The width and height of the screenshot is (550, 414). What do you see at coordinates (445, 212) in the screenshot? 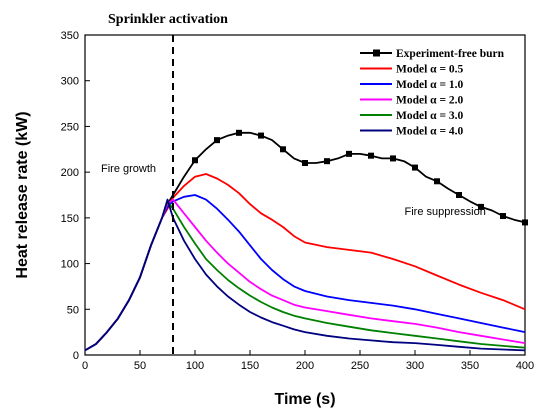
I see `fire-suppression-label: Fire suppression` at bounding box center [445, 212].